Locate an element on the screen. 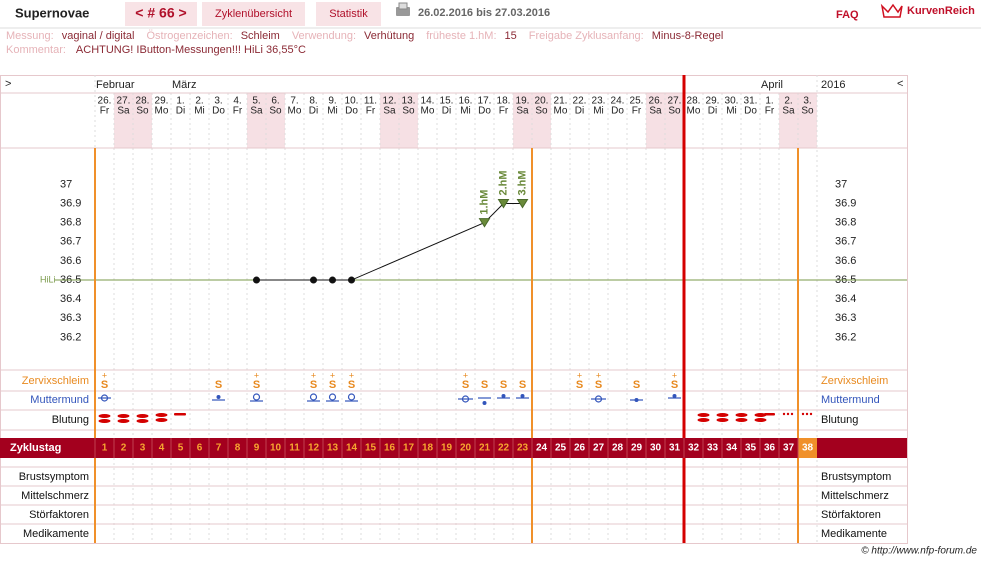 This screenshot has height=563, width=981. tab-label: Zyklenübersicht is located at coordinates (253, 14).